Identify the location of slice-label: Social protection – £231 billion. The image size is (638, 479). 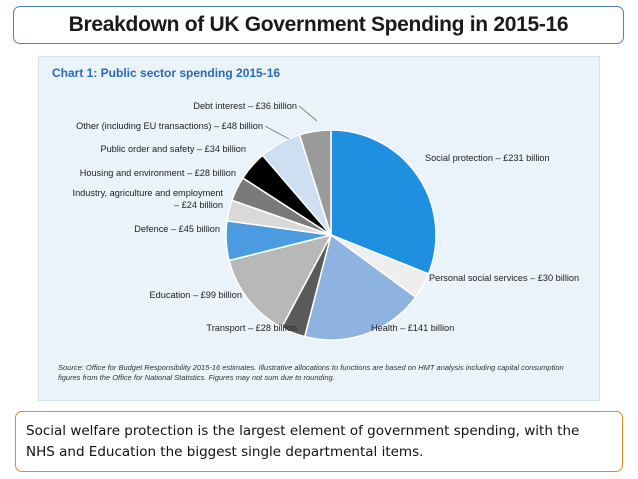
(487, 158).